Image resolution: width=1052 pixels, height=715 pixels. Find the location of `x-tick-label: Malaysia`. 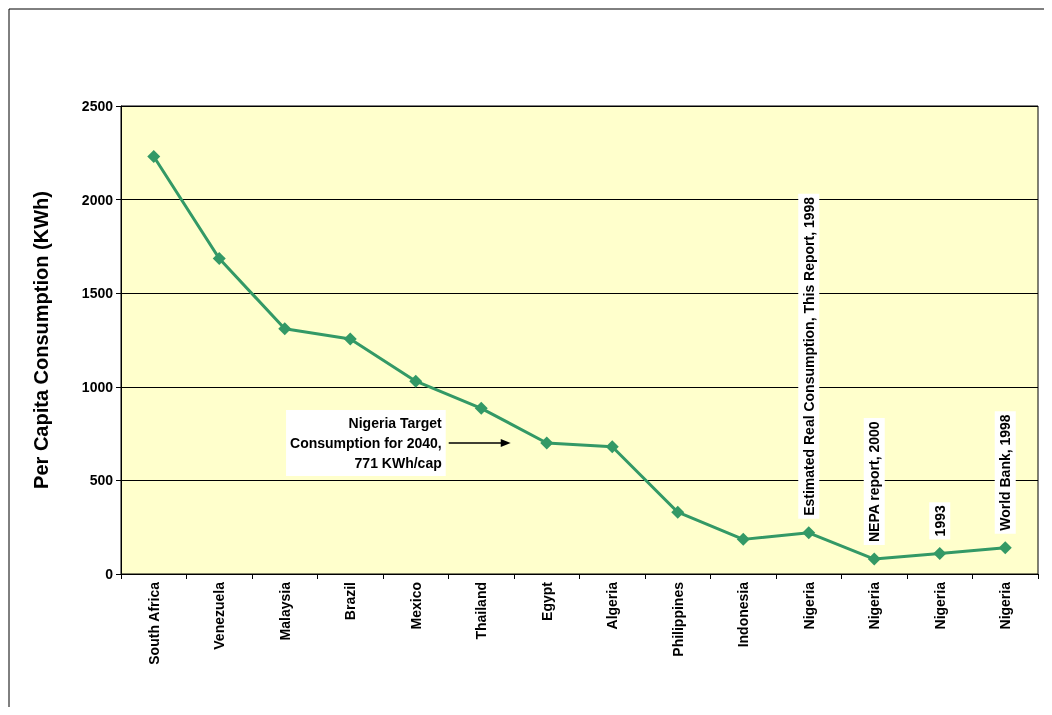

x-tick-label: Malaysia is located at coordinates (284, 611).